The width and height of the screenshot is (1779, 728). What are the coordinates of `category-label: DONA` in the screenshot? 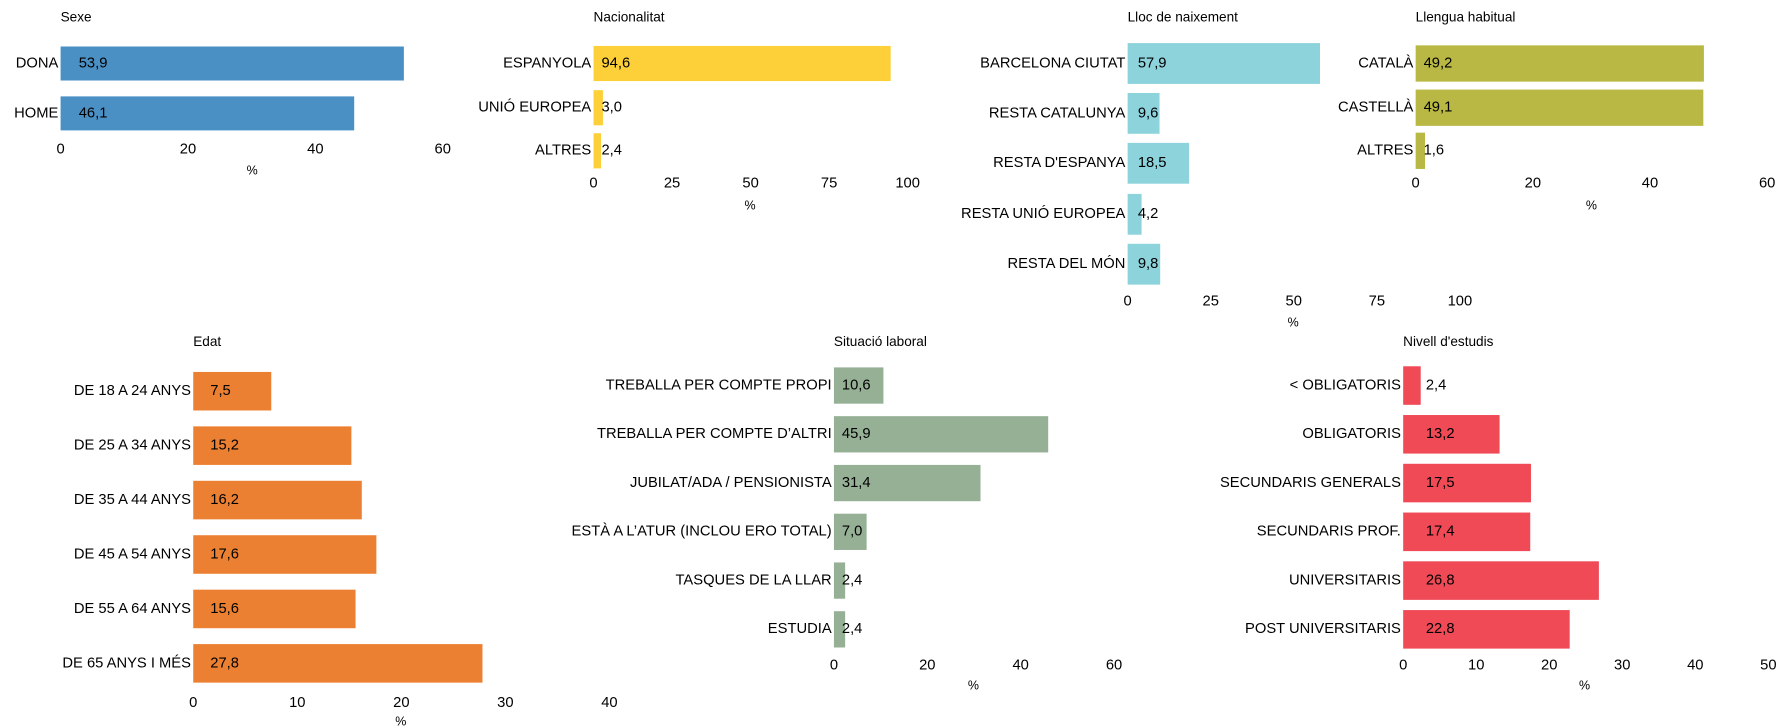 It's located at (37, 63).